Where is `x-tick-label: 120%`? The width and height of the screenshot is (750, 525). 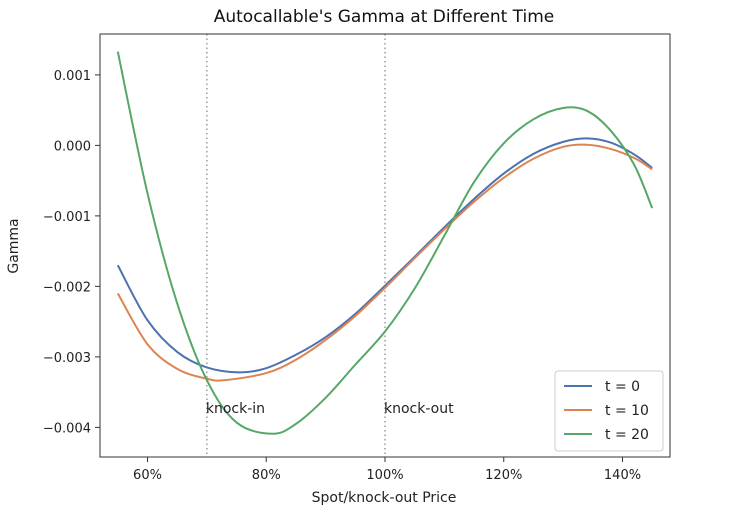
x-tick-label: 120% is located at coordinates (503, 475).